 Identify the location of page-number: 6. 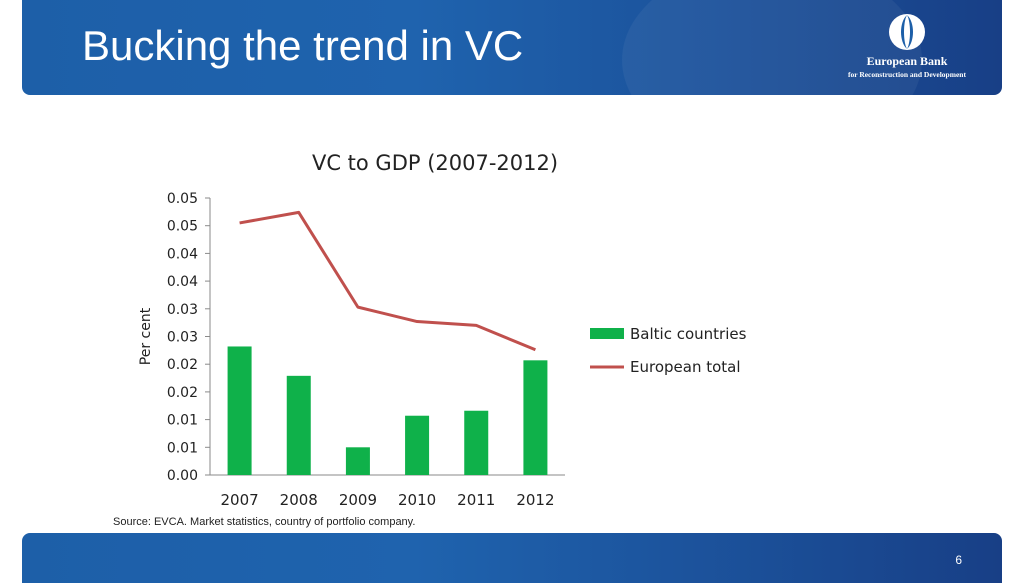
(958, 560).